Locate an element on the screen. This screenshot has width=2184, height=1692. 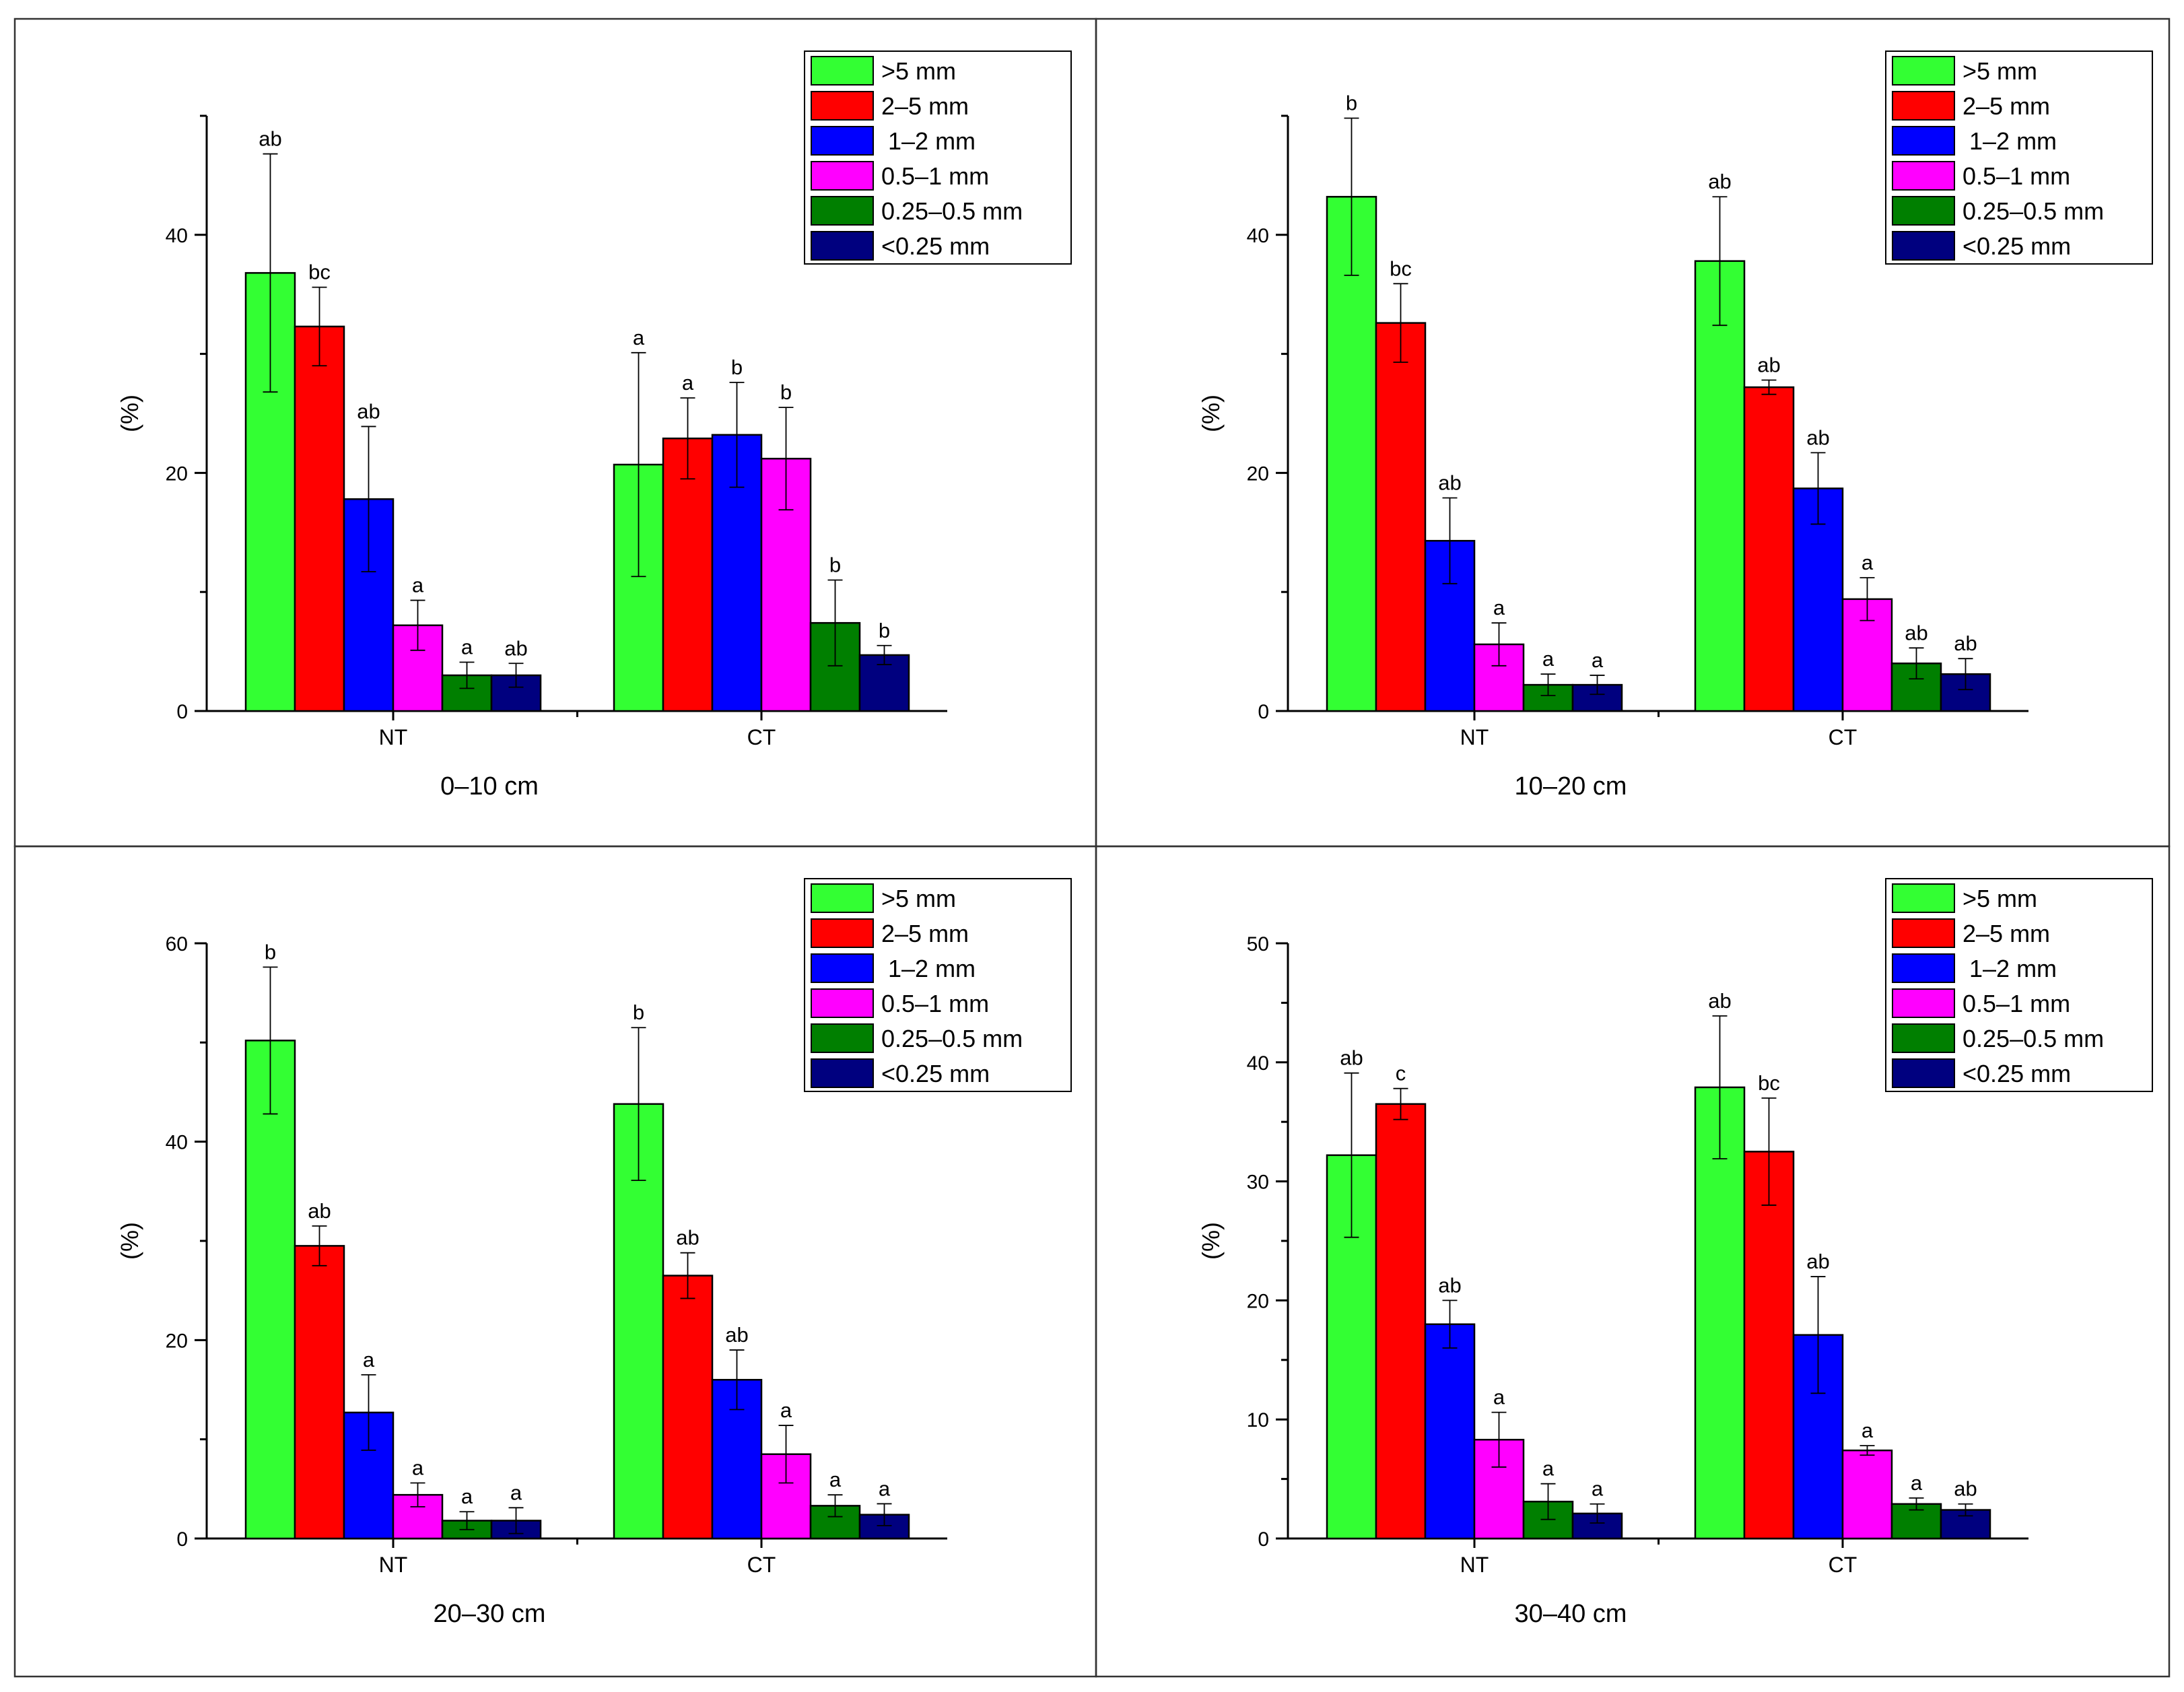
legend-entry: <0.25 mm is located at coordinates (936, 246).